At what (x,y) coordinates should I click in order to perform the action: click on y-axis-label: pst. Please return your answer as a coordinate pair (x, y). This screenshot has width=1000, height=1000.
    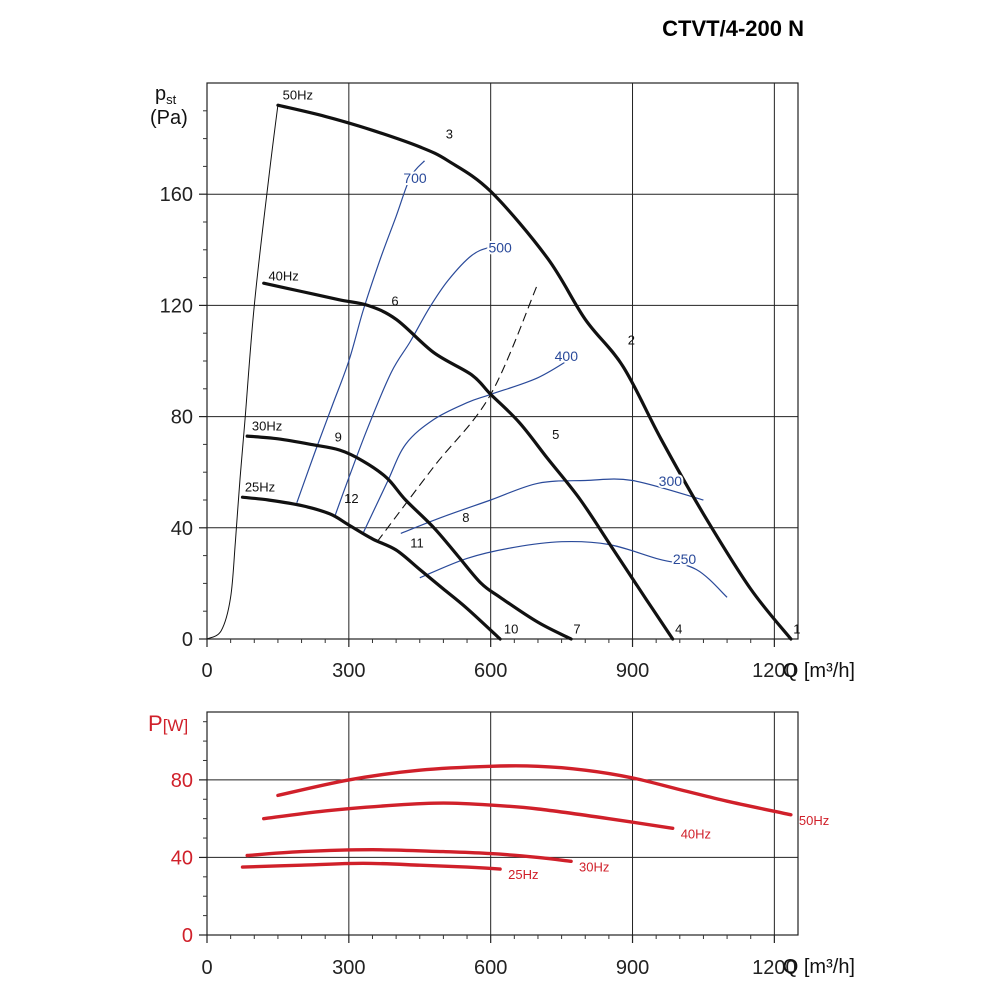
    Looking at the image, I should click on (166, 95).